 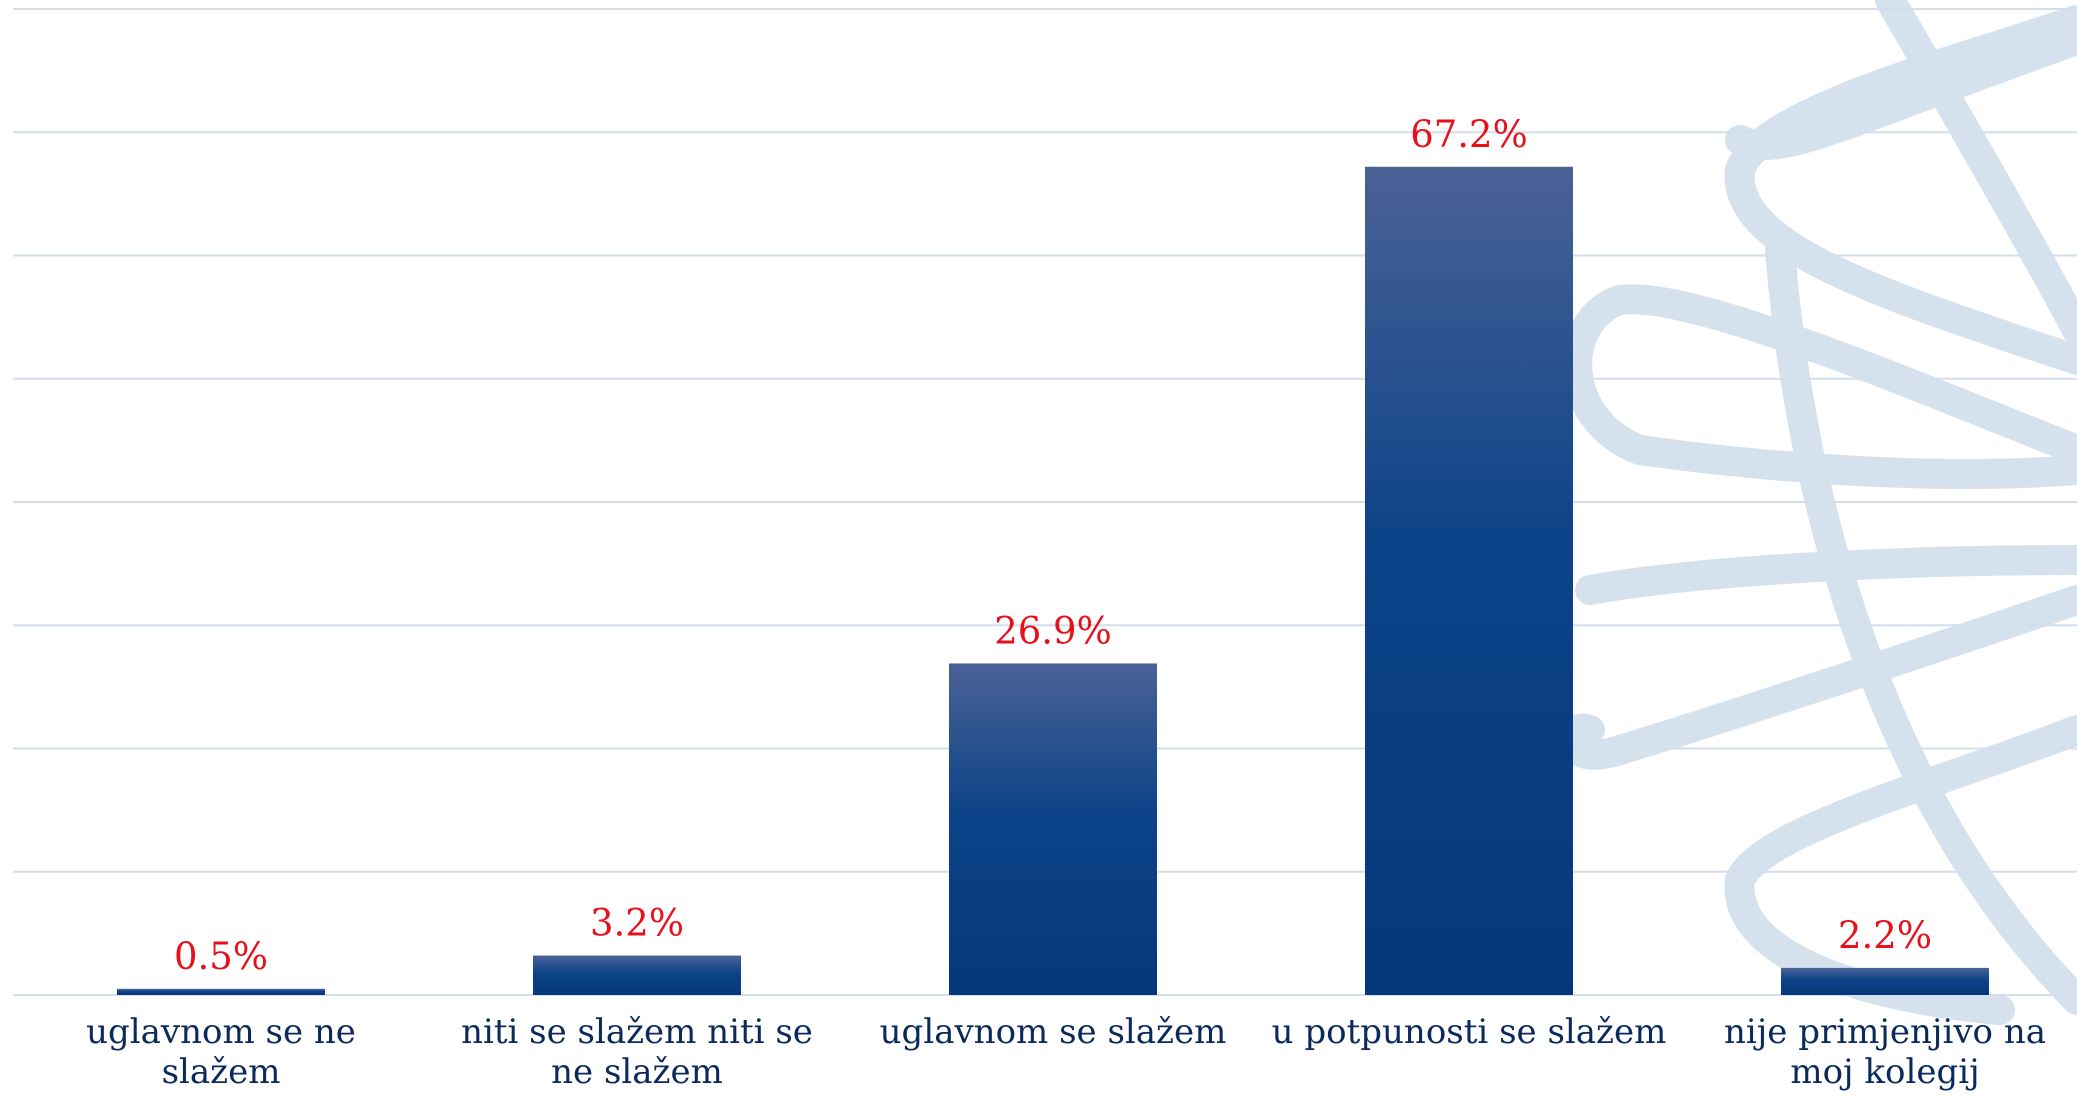 I want to click on value-label: 67.2%, so click(x=1469, y=134).